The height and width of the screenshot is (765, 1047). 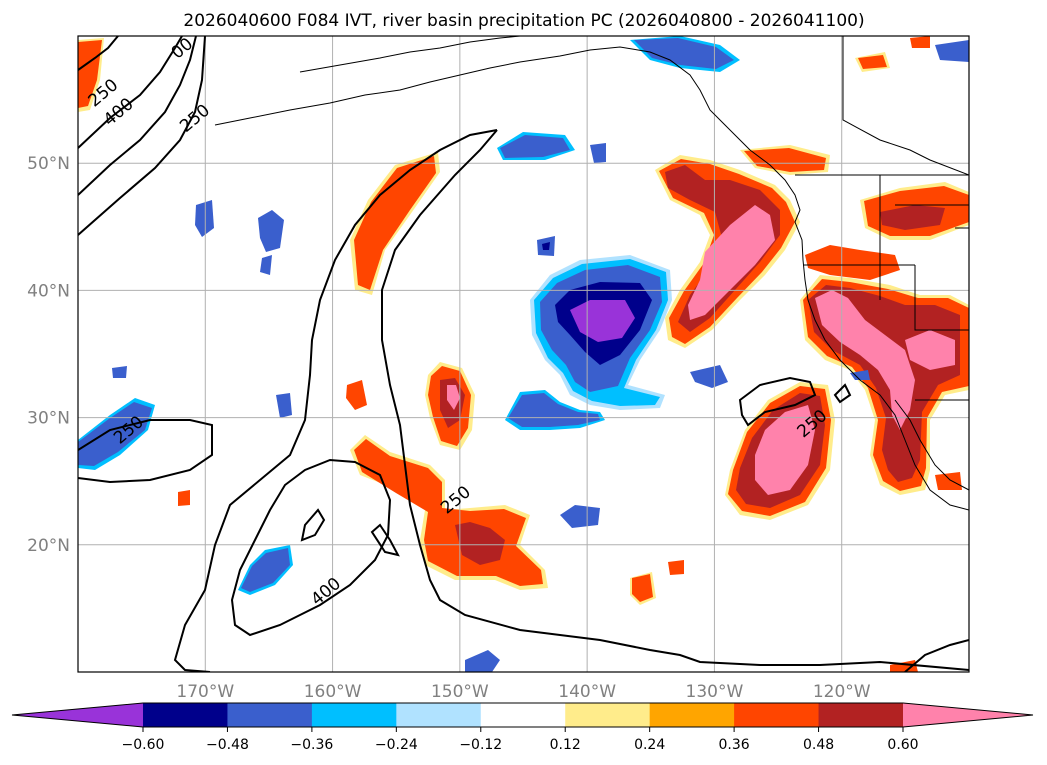 I want to click on colorbar-extend-low, so click(x=77, y=715).